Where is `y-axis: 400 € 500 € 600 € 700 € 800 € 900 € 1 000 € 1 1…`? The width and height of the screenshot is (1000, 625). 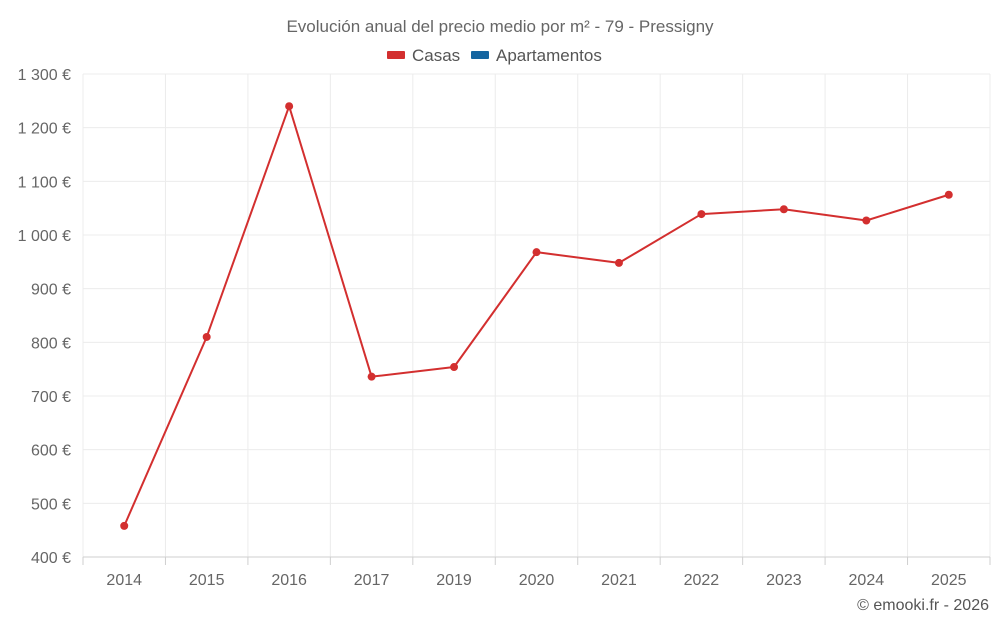 y-axis: 400 € 500 € 600 € 700 € 800 € 900 € 1 000 € 1 1… is located at coordinates (44, 317).